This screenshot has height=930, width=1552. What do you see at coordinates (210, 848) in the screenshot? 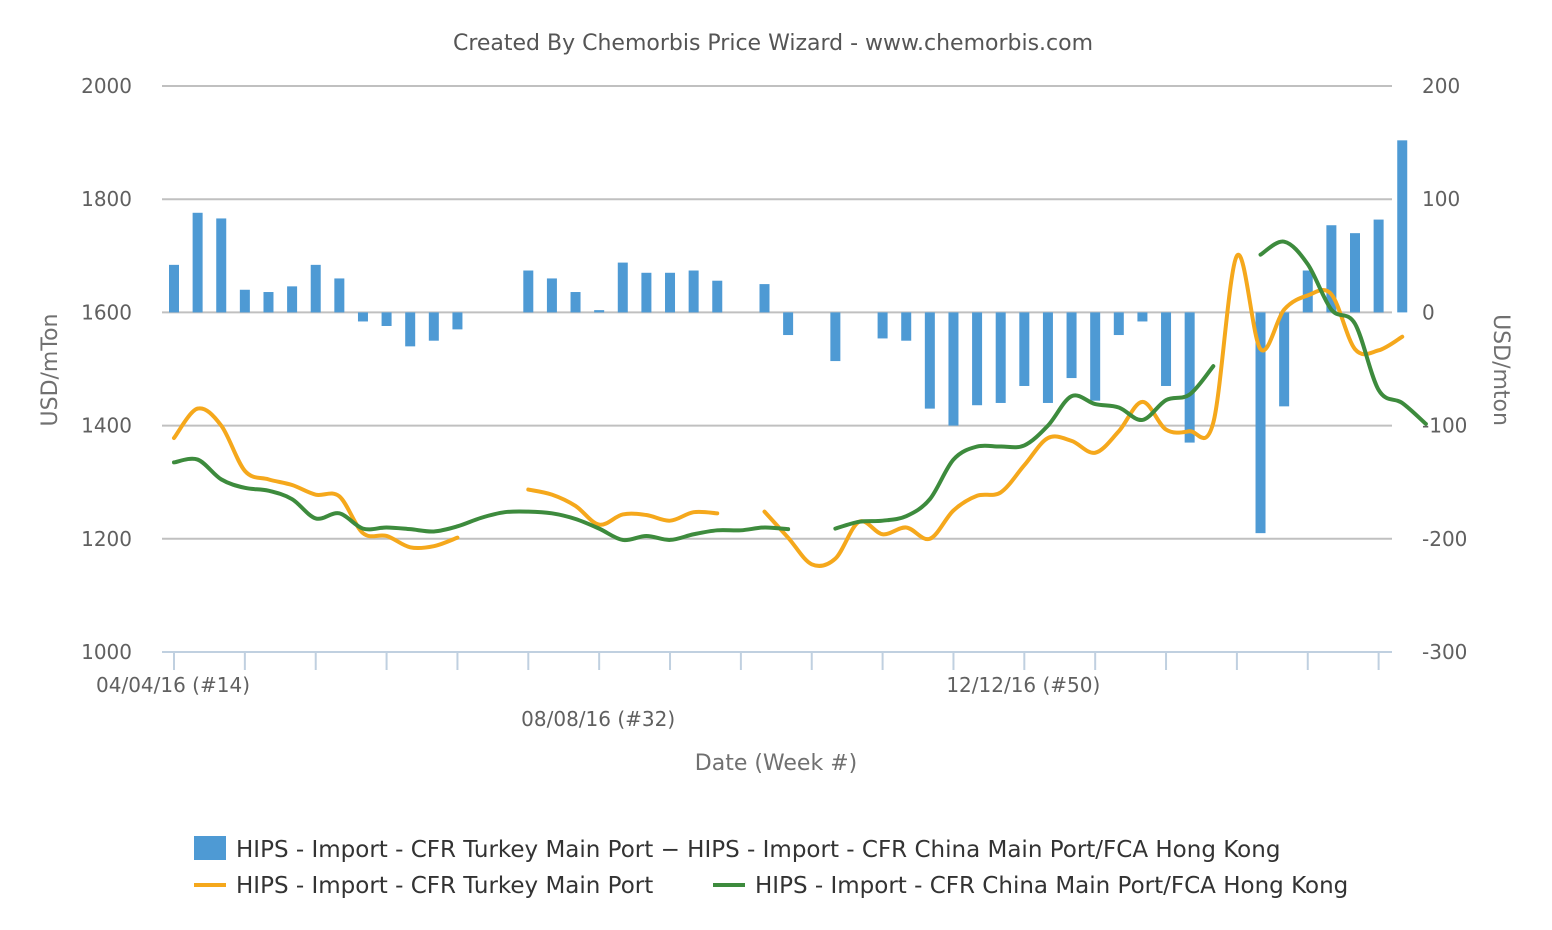
I see `legend-bar-swatch` at bounding box center [210, 848].